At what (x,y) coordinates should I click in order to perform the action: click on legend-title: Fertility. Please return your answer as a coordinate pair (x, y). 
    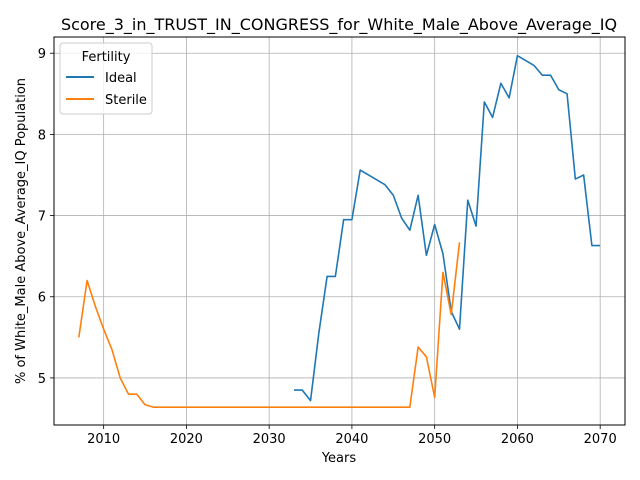
    Looking at the image, I should click on (106, 57).